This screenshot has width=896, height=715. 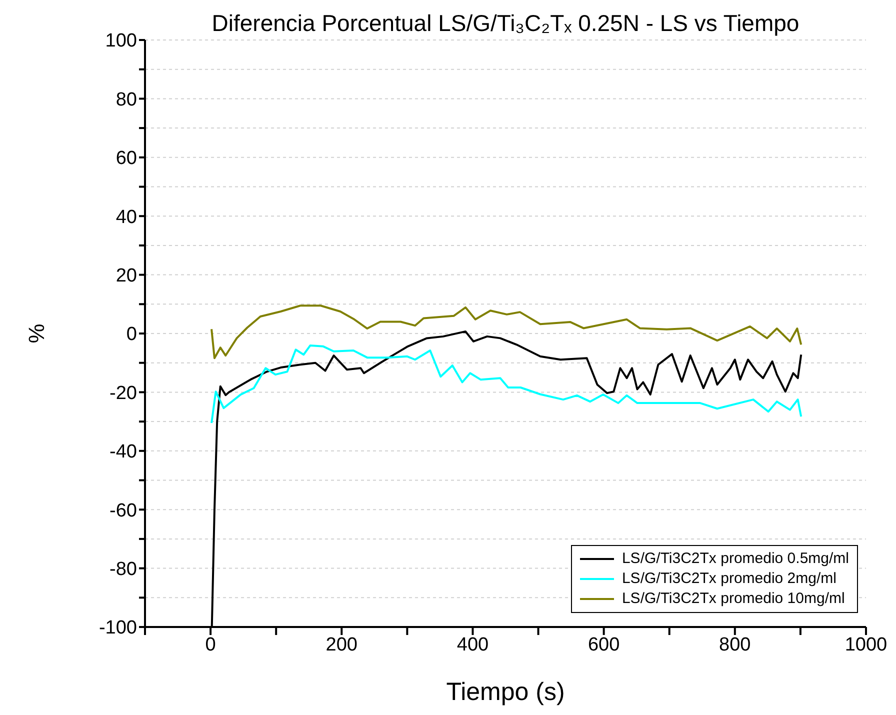 I want to click on y-tick-label: -80, so click(x=123, y=569).